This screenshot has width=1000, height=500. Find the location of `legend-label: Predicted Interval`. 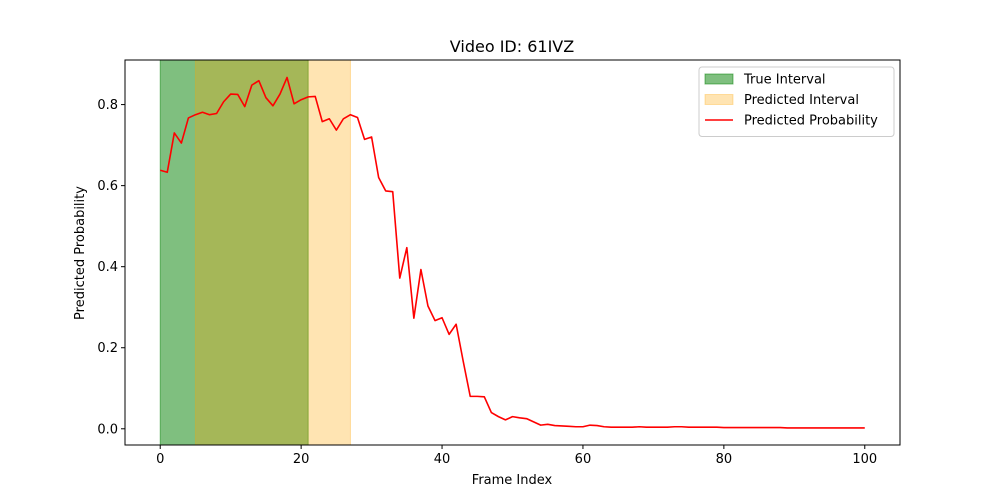

legend-label: Predicted Interval is located at coordinates (801, 100).